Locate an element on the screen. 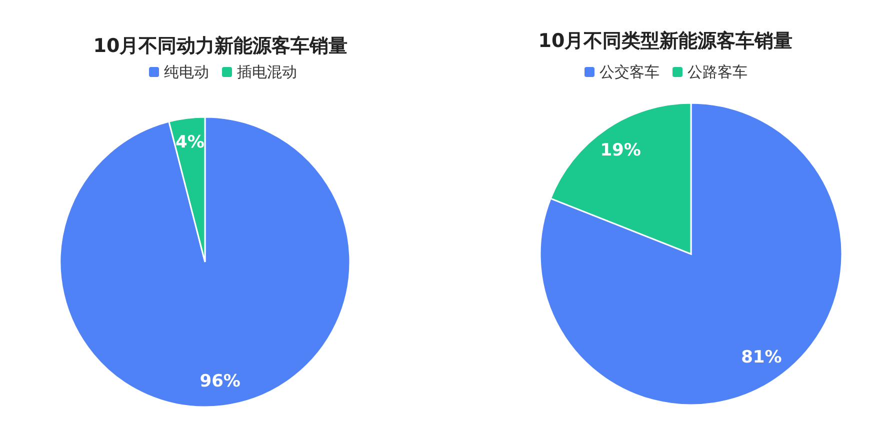 This screenshot has height=445, width=890. legend-label: 公交客车 is located at coordinates (630, 72).